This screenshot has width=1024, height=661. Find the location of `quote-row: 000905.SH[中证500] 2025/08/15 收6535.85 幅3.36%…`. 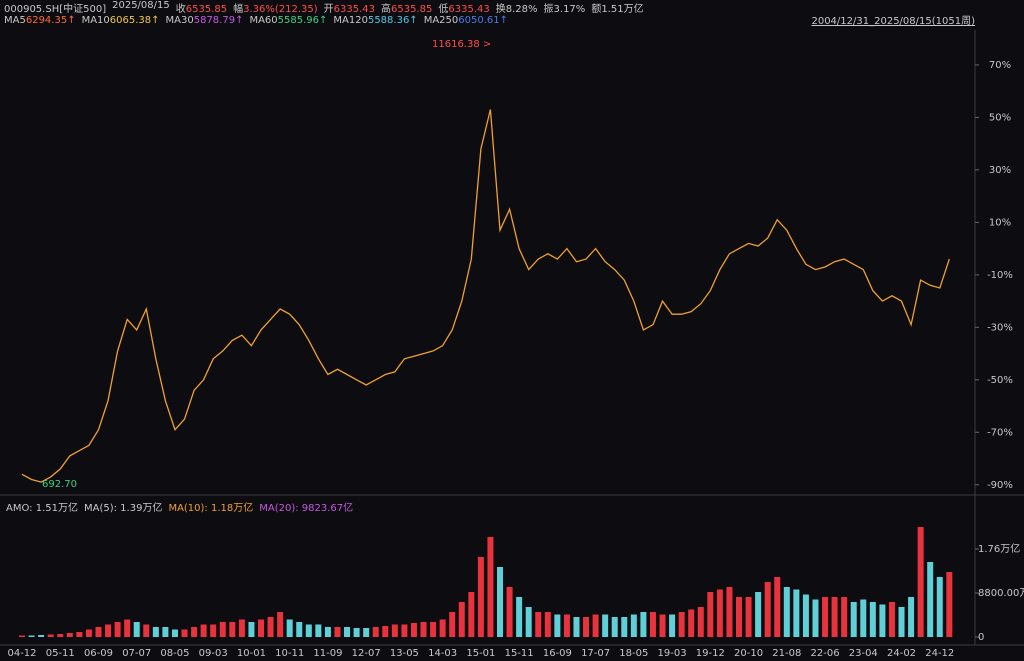

quote-row: 000905.SH[中证500] 2025/08/15 收6535.85 幅3.36%… is located at coordinates (324, 7).